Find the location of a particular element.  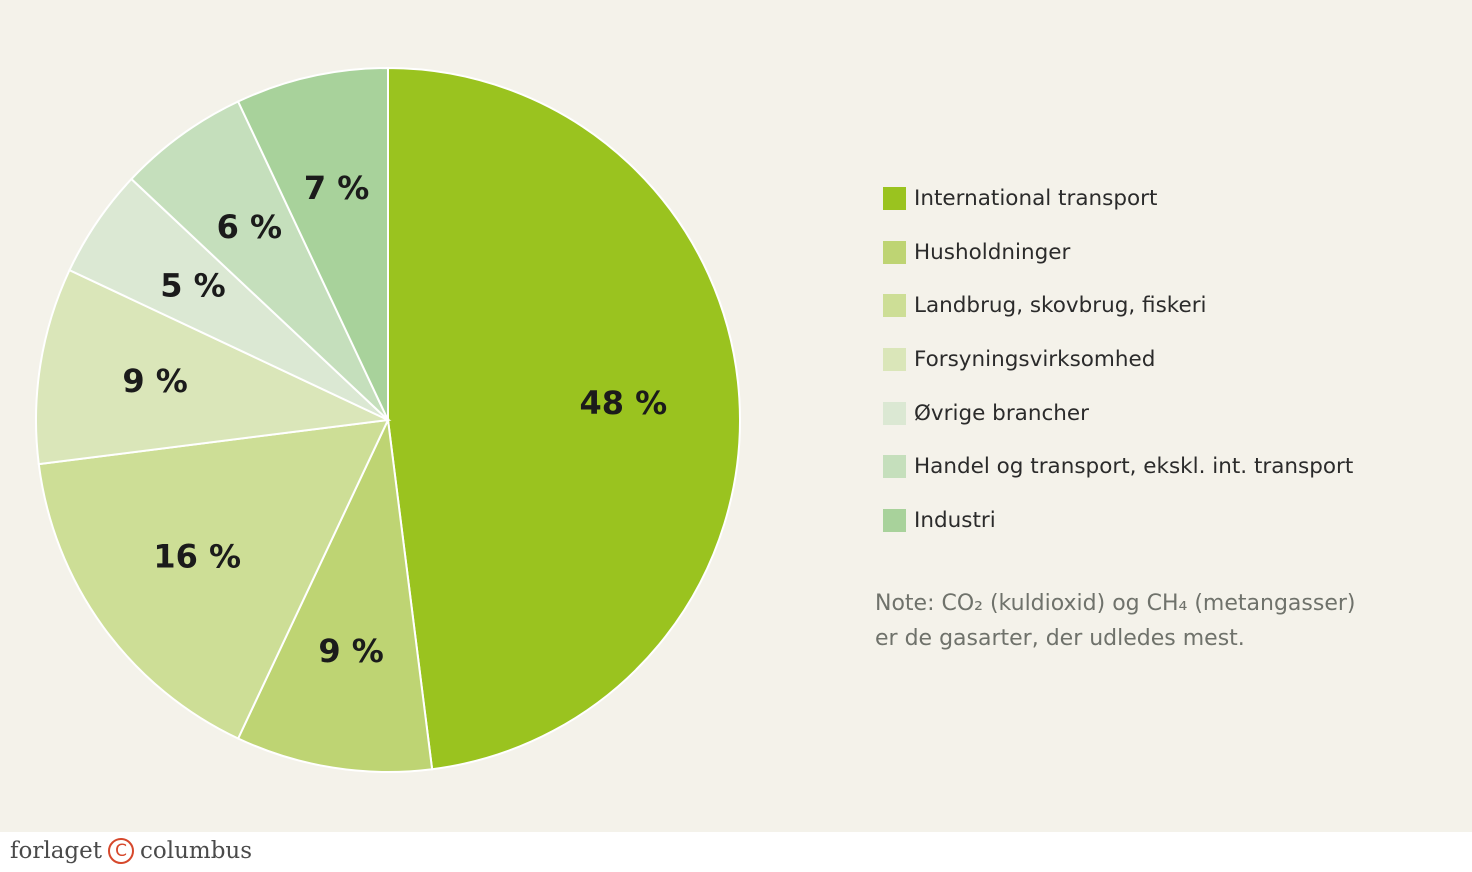

pie-slice-handel-og-transport is located at coordinates (259, 260).